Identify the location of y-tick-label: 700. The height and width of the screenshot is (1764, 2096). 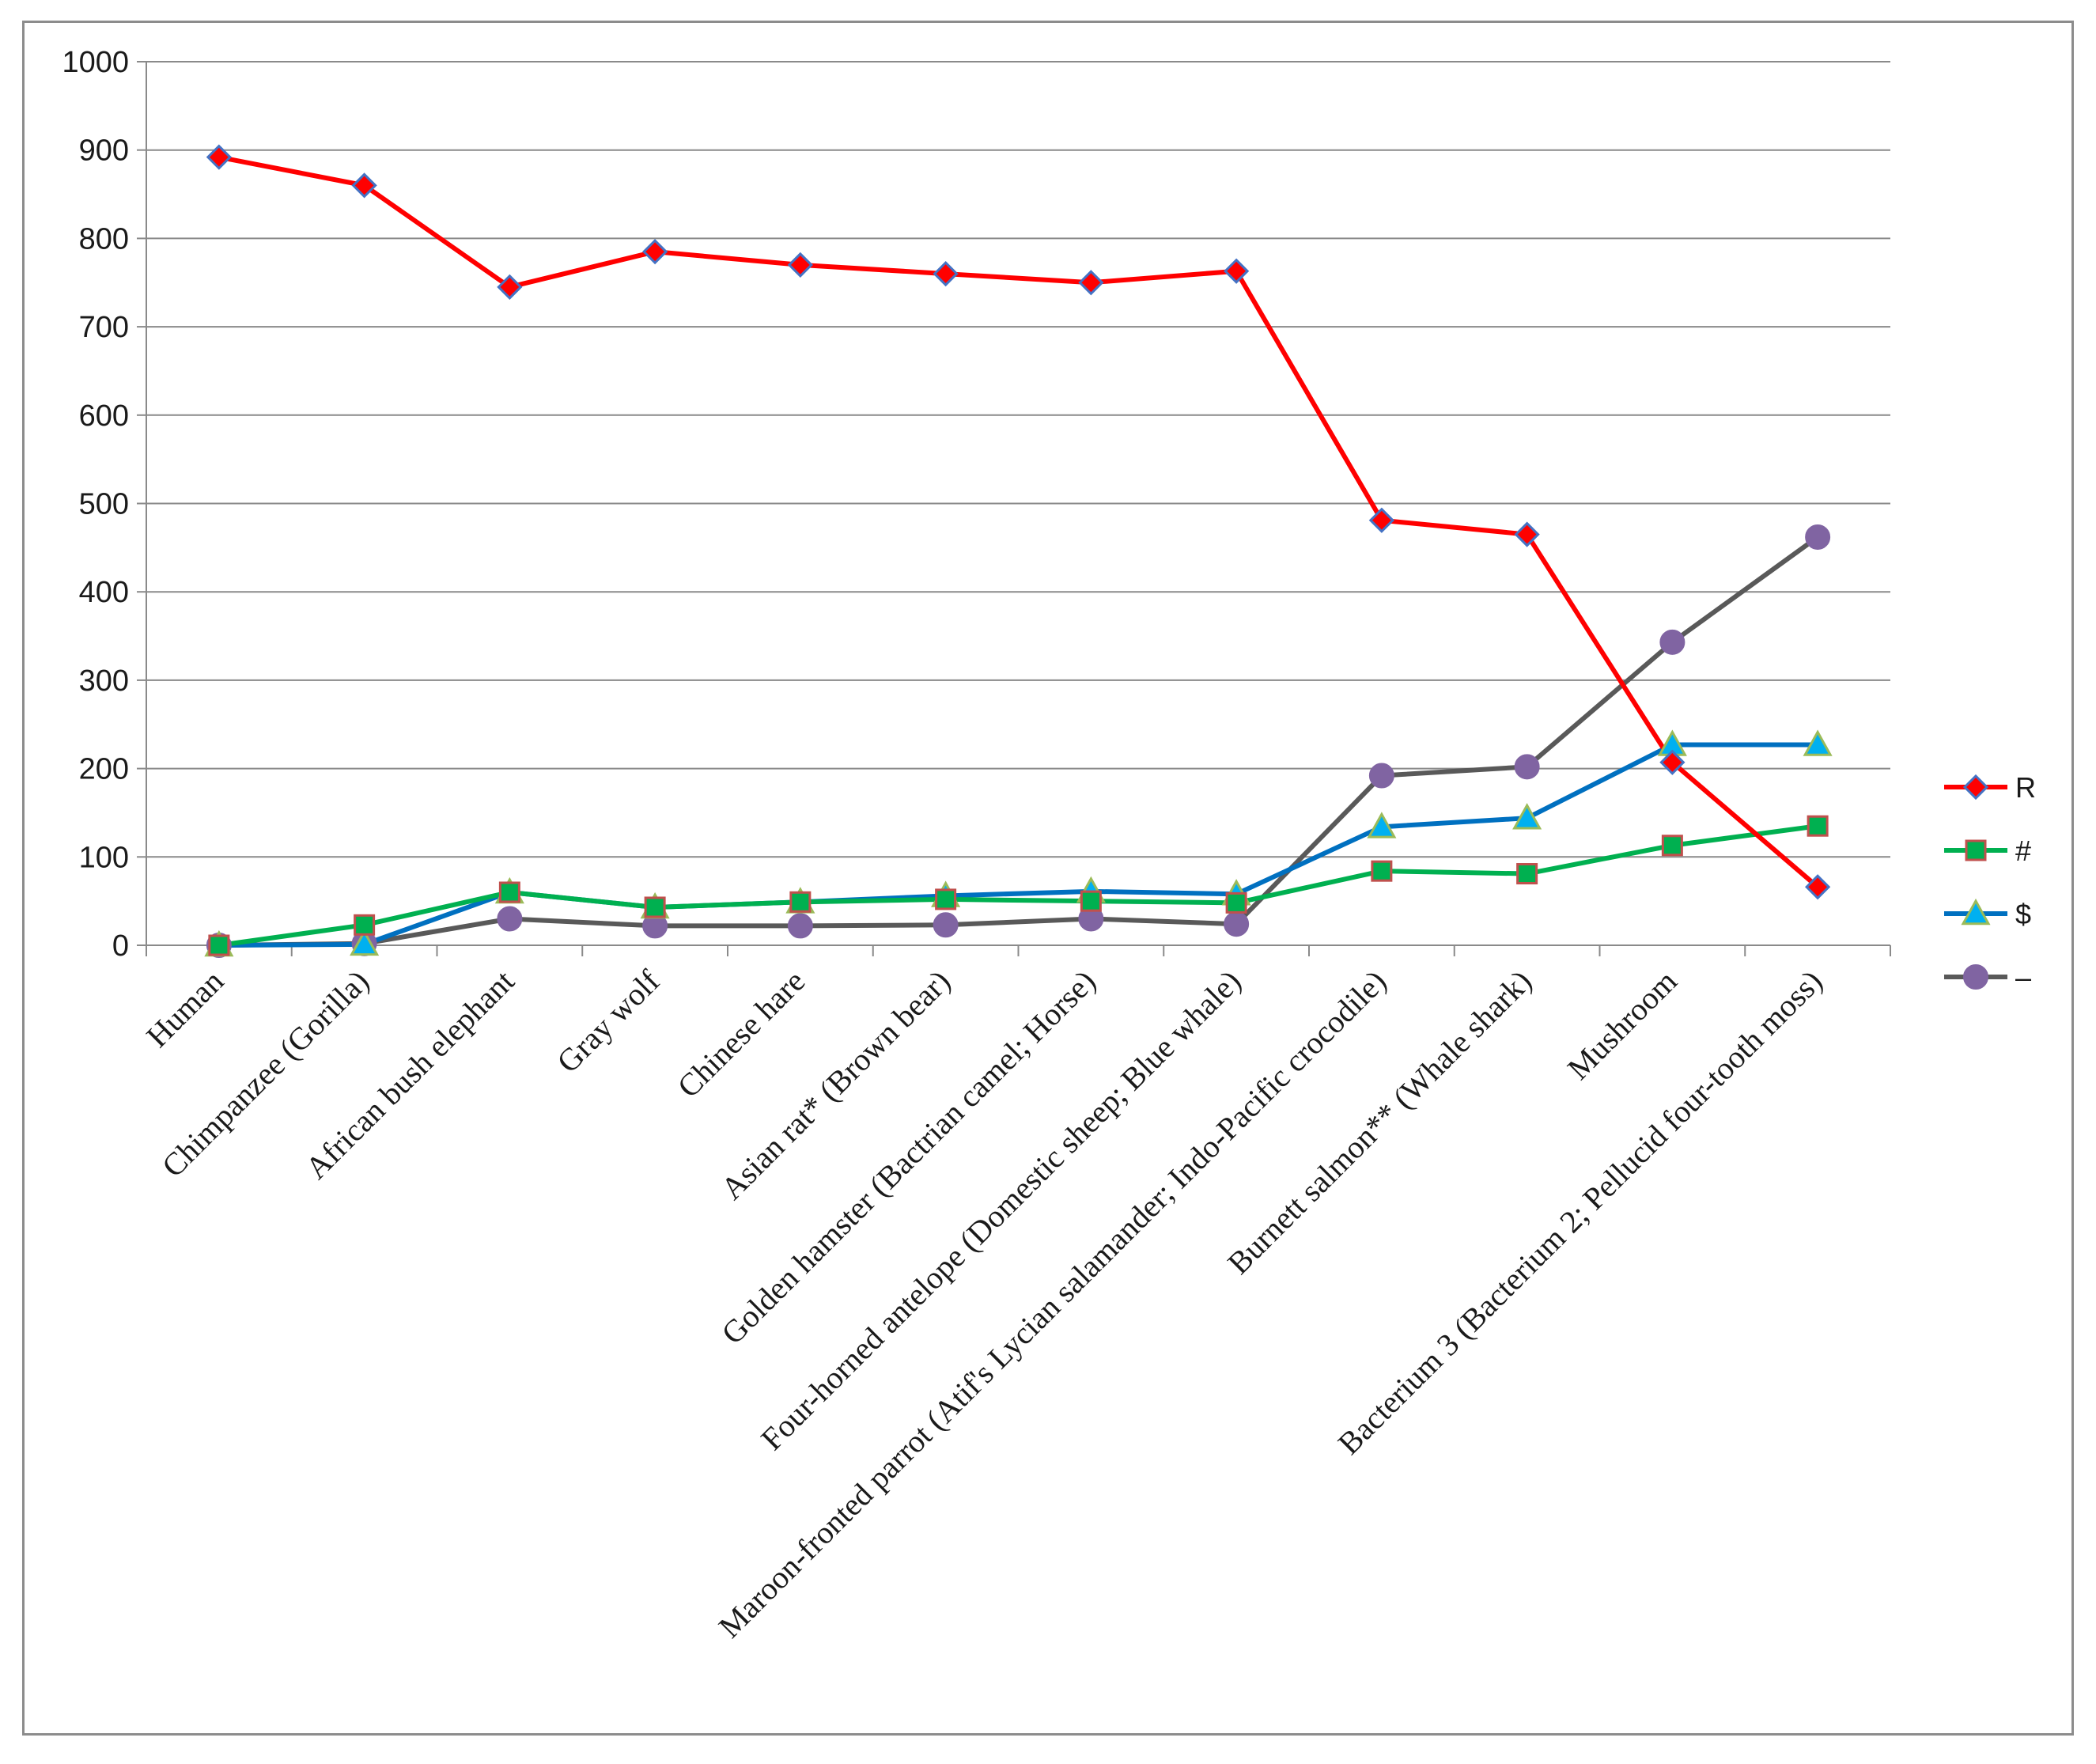
(104, 328).